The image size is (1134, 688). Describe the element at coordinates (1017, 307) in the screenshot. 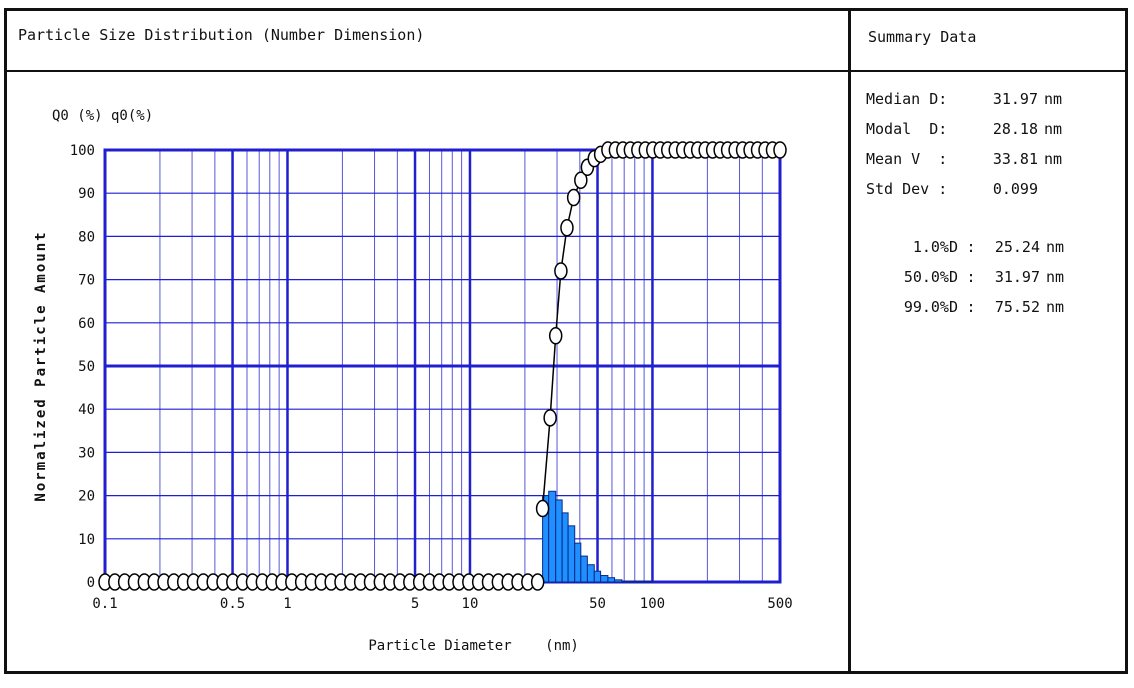

I see `summary-value: 75.52` at that location.